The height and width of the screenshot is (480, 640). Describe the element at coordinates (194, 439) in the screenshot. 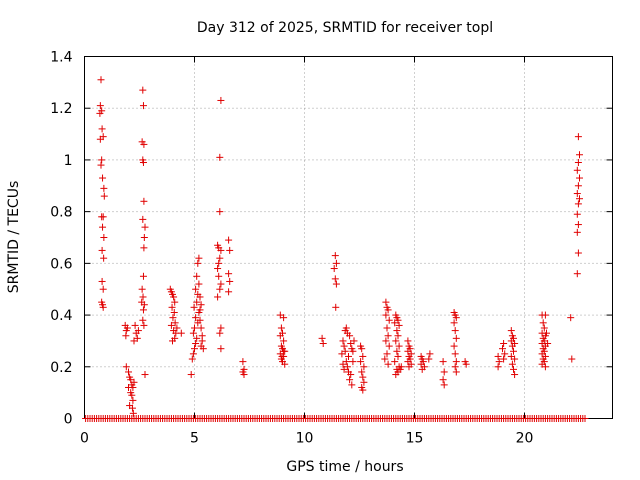

I see `x-tick-label: 5` at that location.